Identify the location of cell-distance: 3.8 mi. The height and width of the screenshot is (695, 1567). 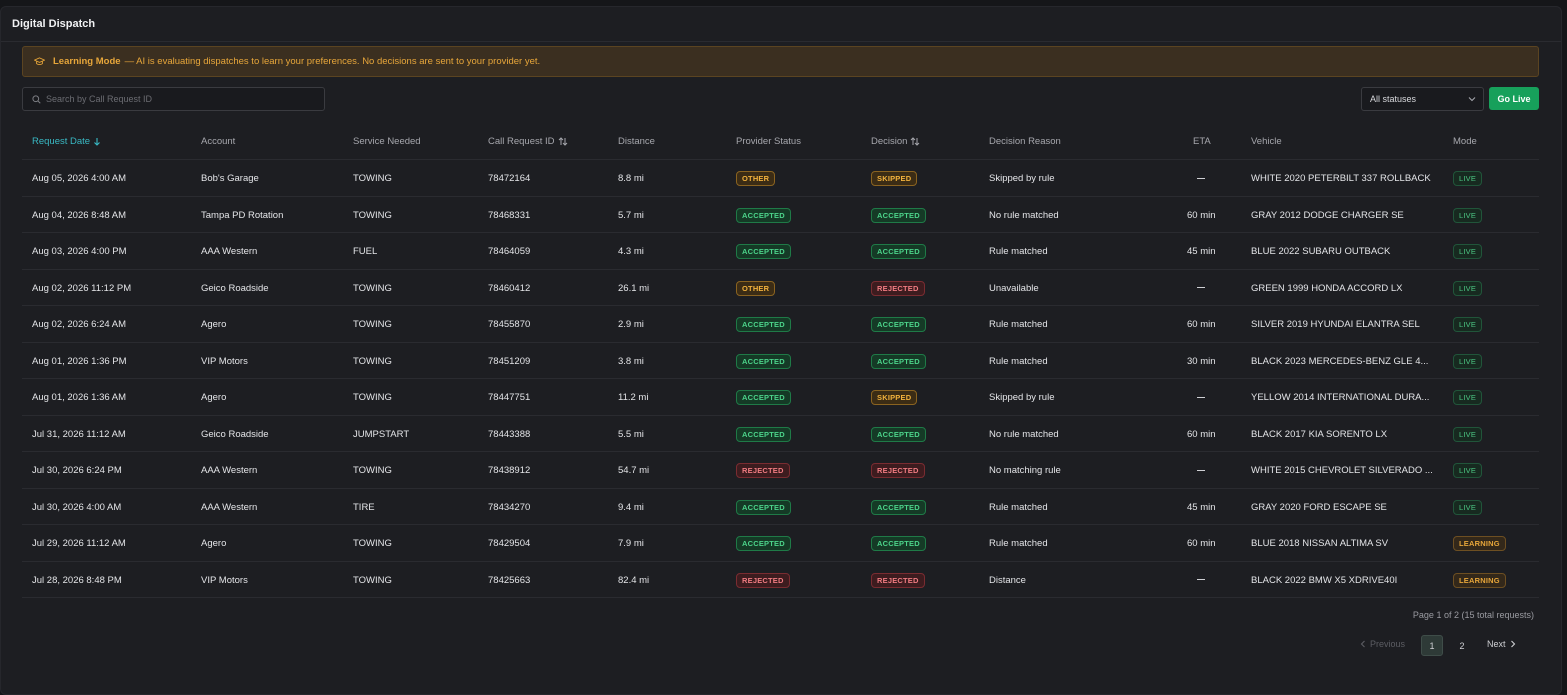
(631, 361).